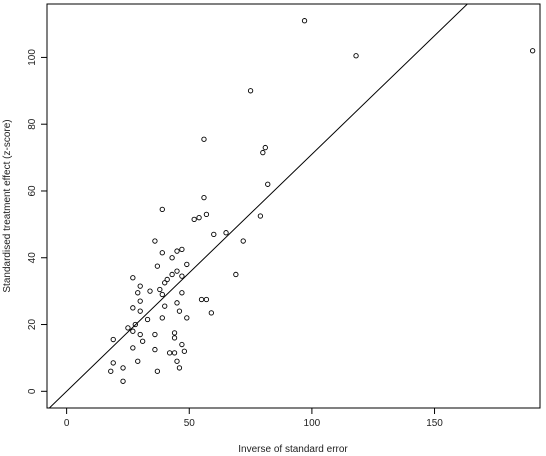 The height and width of the screenshot is (456, 546). What do you see at coordinates (32, 124) in the screenshot?
I see `y-tick-label: 80` at bounding box center [32, 124].